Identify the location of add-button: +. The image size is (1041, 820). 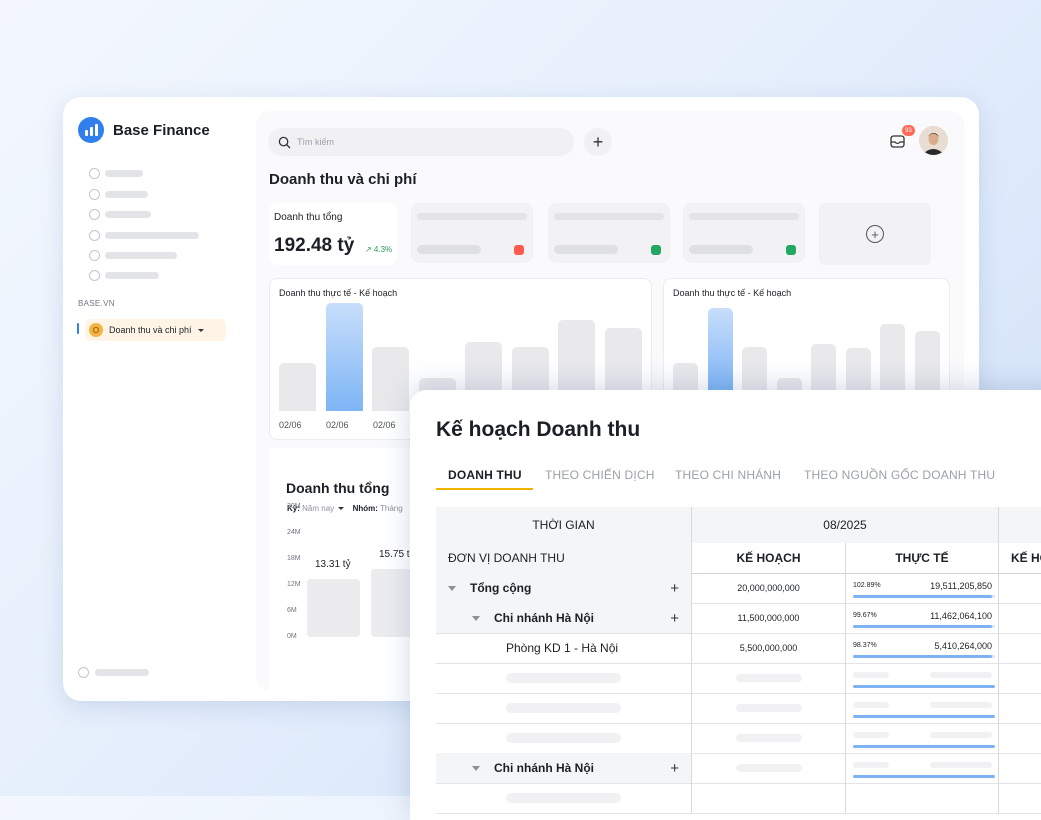
(598, 142).